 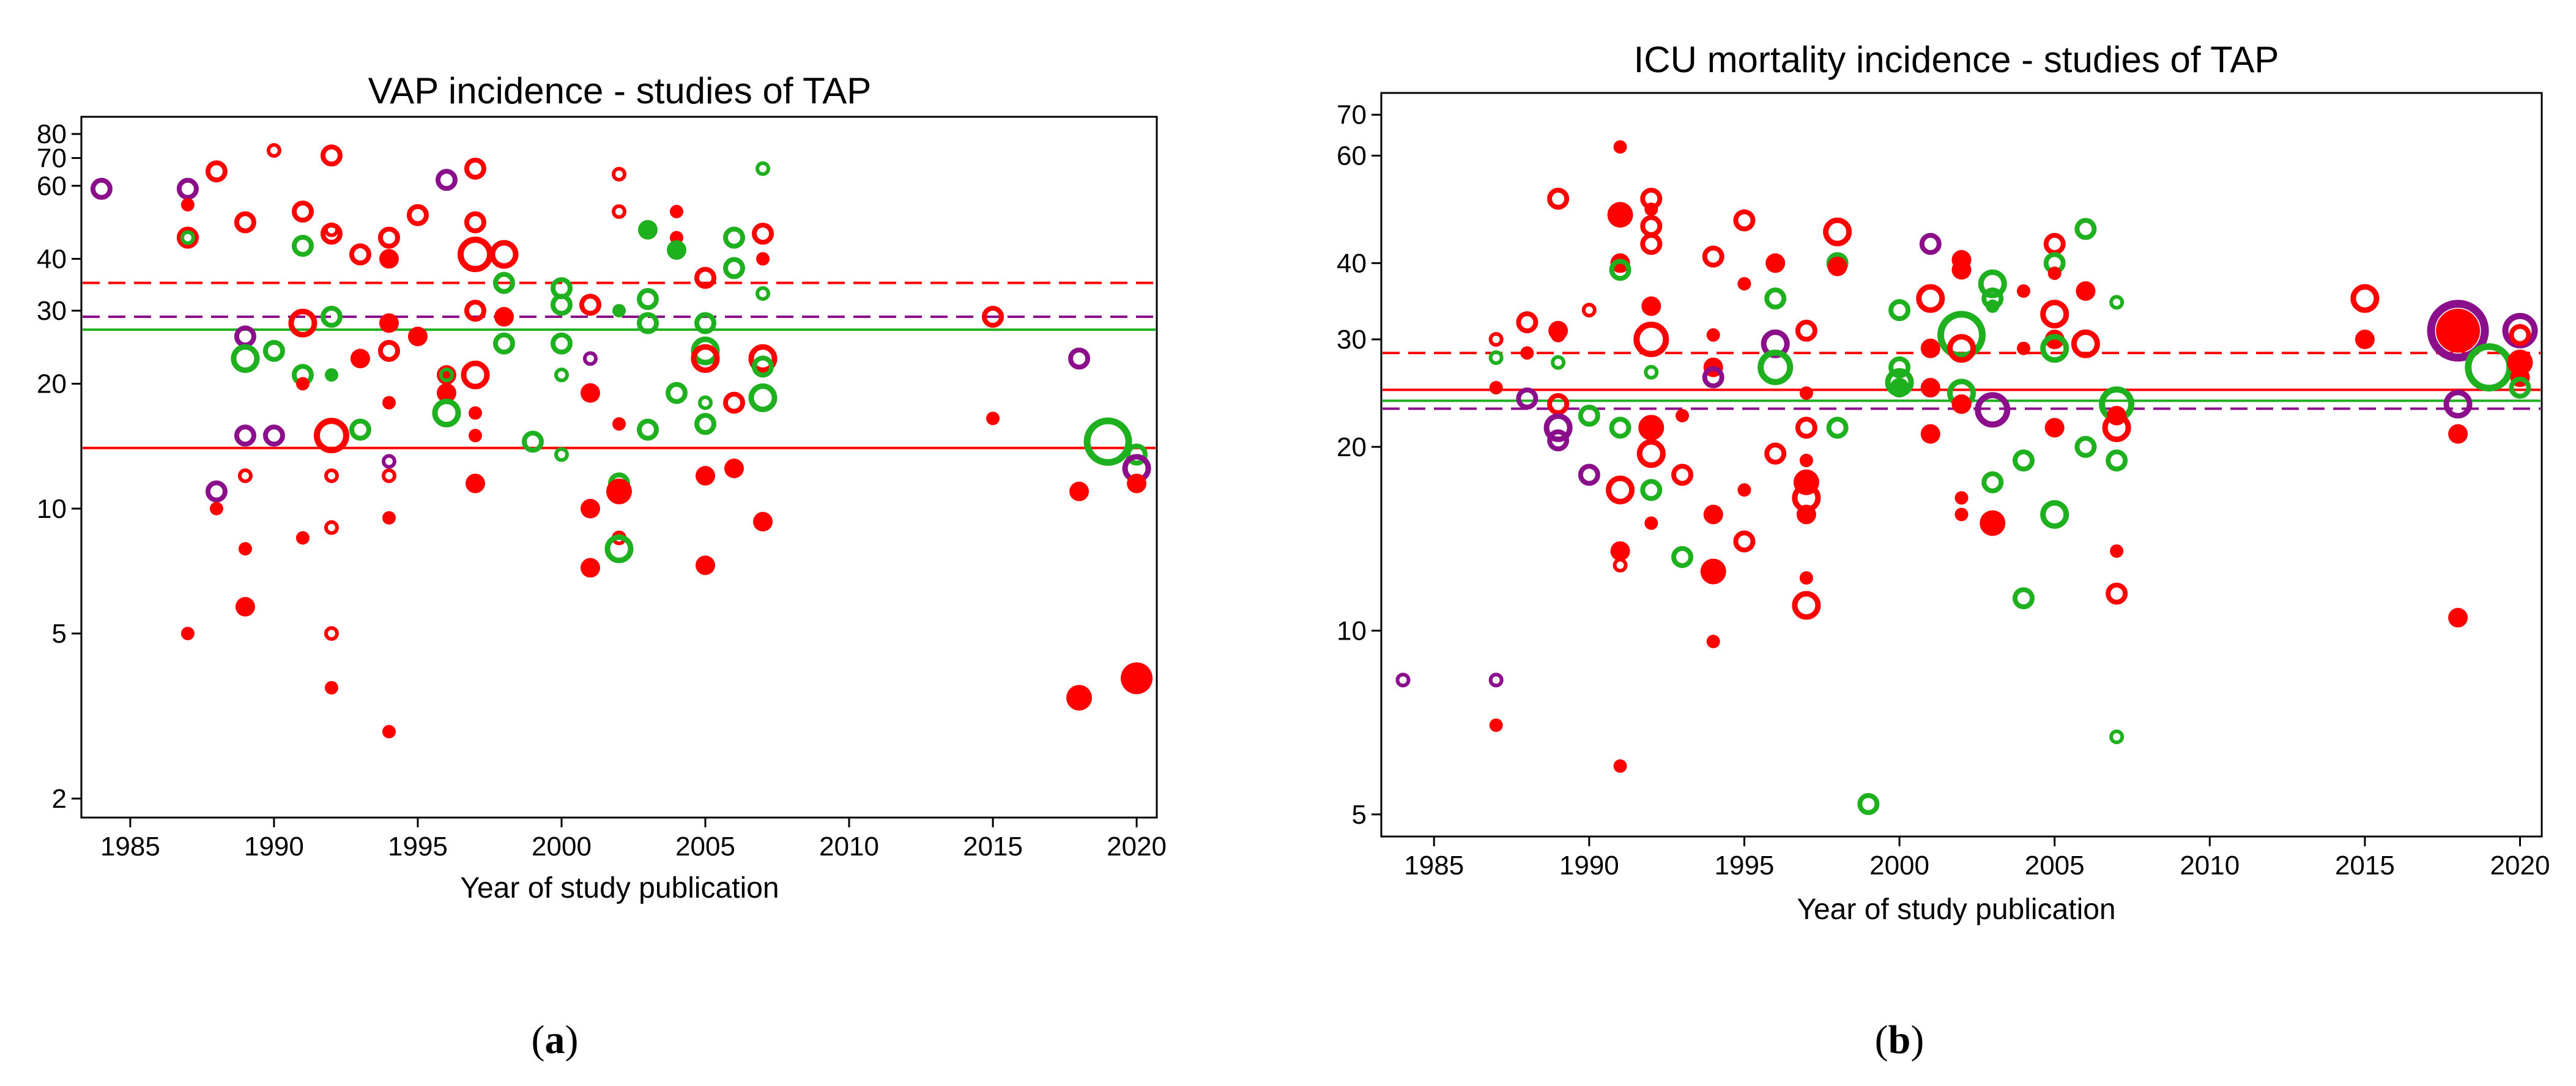 I want to click on x-tick-label: 2005, so click(x=2055, y=866).